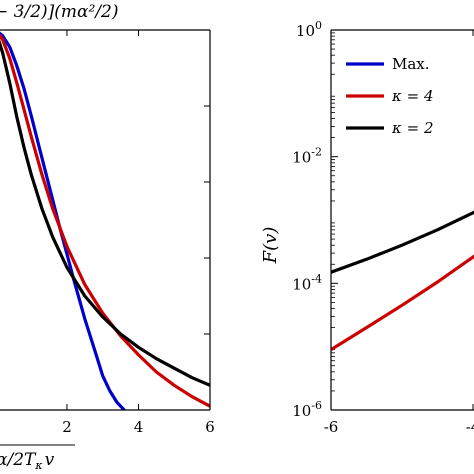 The image size is (474, 474). Describe the element at coordinates (307, 409) in the screenshot. I see `right-ytick-label: 10⁻⁶` at that location.